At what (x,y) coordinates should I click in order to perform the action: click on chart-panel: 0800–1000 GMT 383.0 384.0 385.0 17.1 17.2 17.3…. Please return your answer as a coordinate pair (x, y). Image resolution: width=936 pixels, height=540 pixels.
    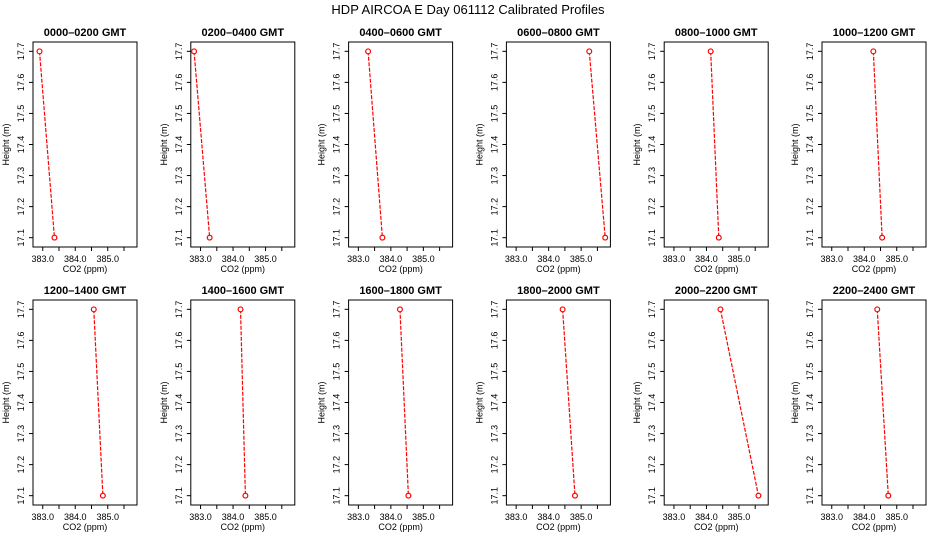
    Looking at the image, I should click on (700, 150).